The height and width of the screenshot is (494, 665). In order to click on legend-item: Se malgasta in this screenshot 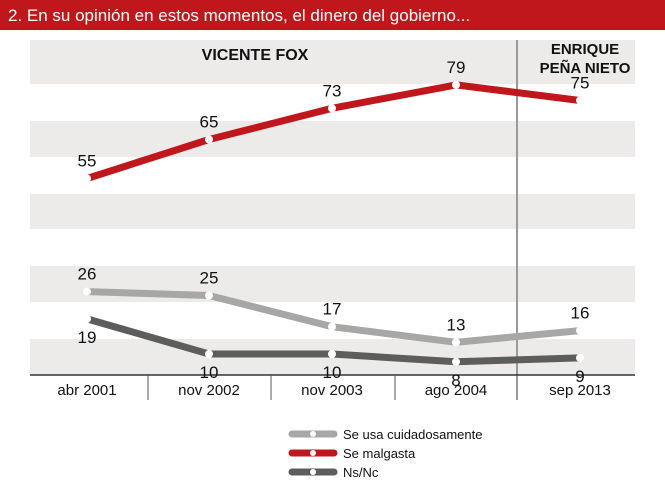, I will do `click(352, 453)`.